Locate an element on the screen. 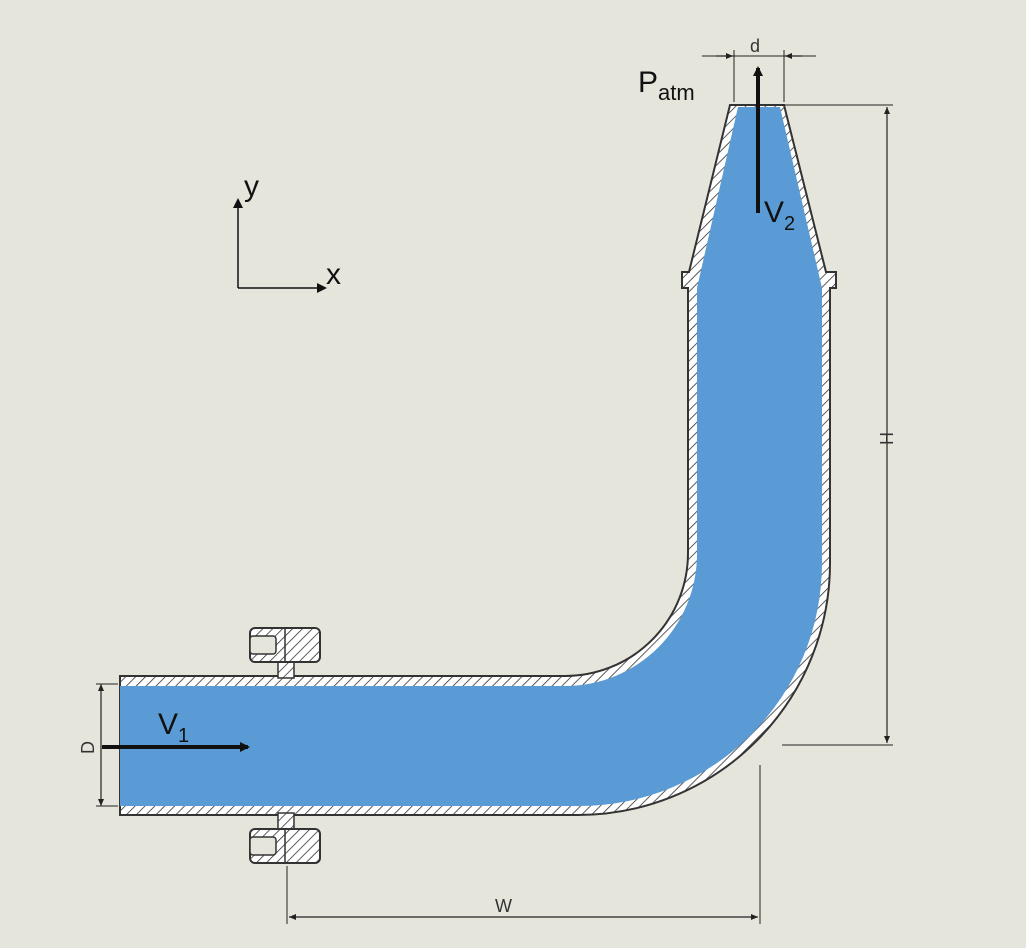 This screenshot has height=948, width=1026. axis-system: y x is located at coordinates (287, 231).